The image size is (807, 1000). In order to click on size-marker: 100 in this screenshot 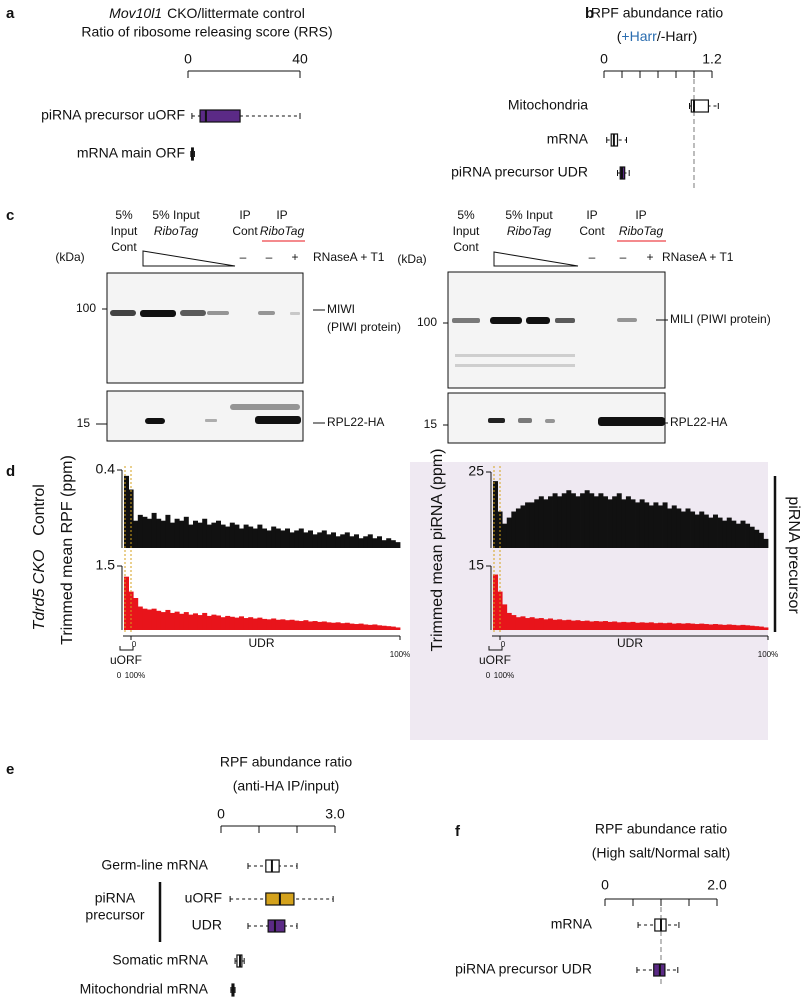, I will do `click(86, 308)`.